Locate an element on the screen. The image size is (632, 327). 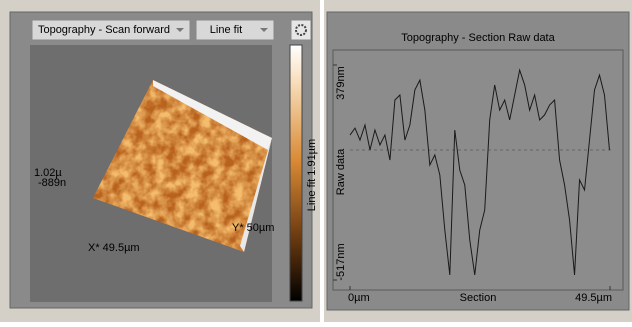
y-axis-label: Raw data is located at coordinates (341, 171).